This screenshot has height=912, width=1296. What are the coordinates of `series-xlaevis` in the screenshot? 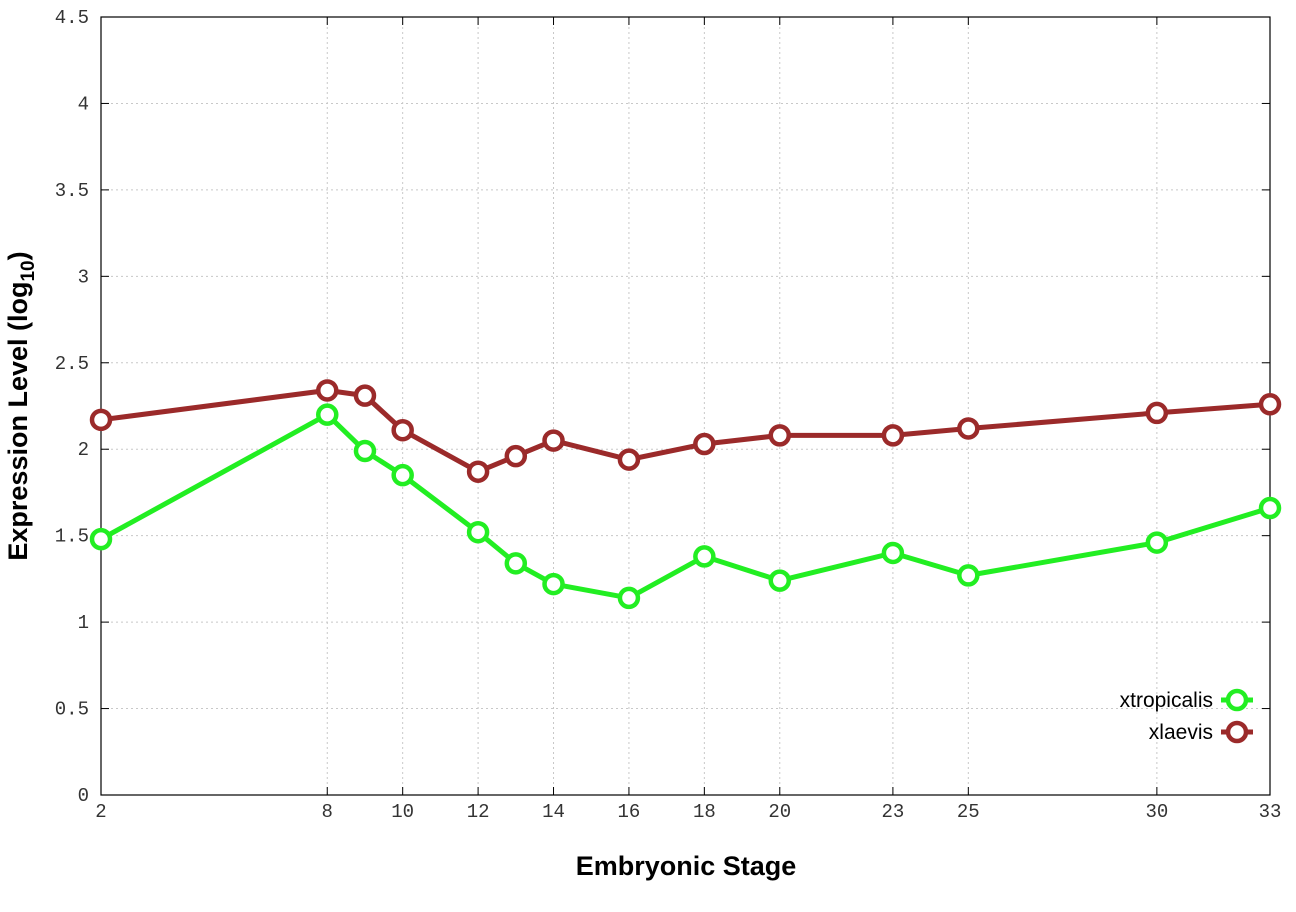 It's located at (685, 431).